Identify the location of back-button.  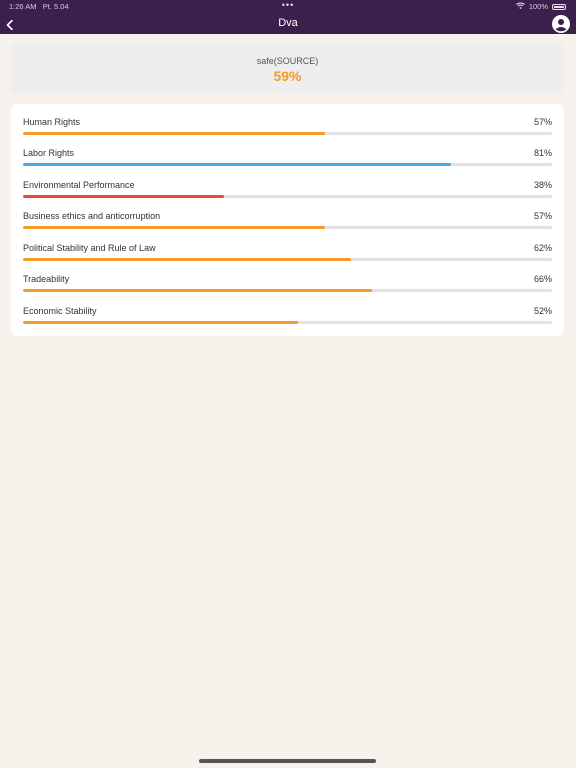
(10, 24).